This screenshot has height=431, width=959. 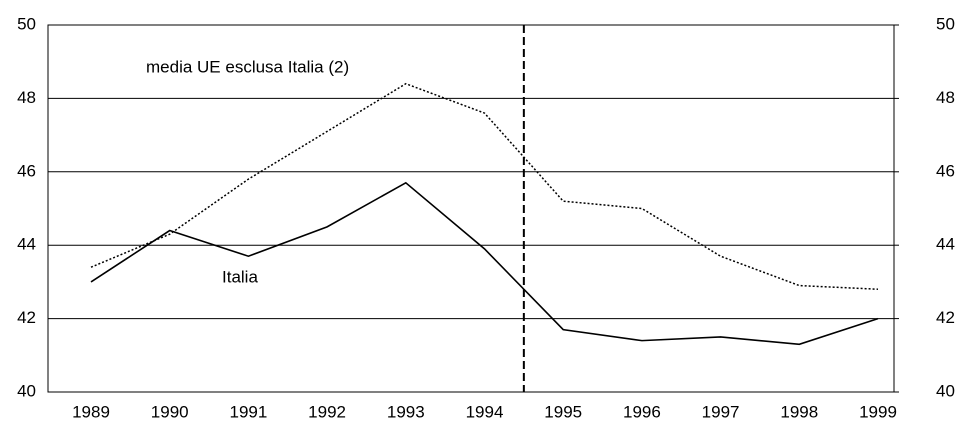 What do you see at coordinates (878, 411) in the screenshot?
I see `x-tick-label: 1999` at bounding box center [878, 411].